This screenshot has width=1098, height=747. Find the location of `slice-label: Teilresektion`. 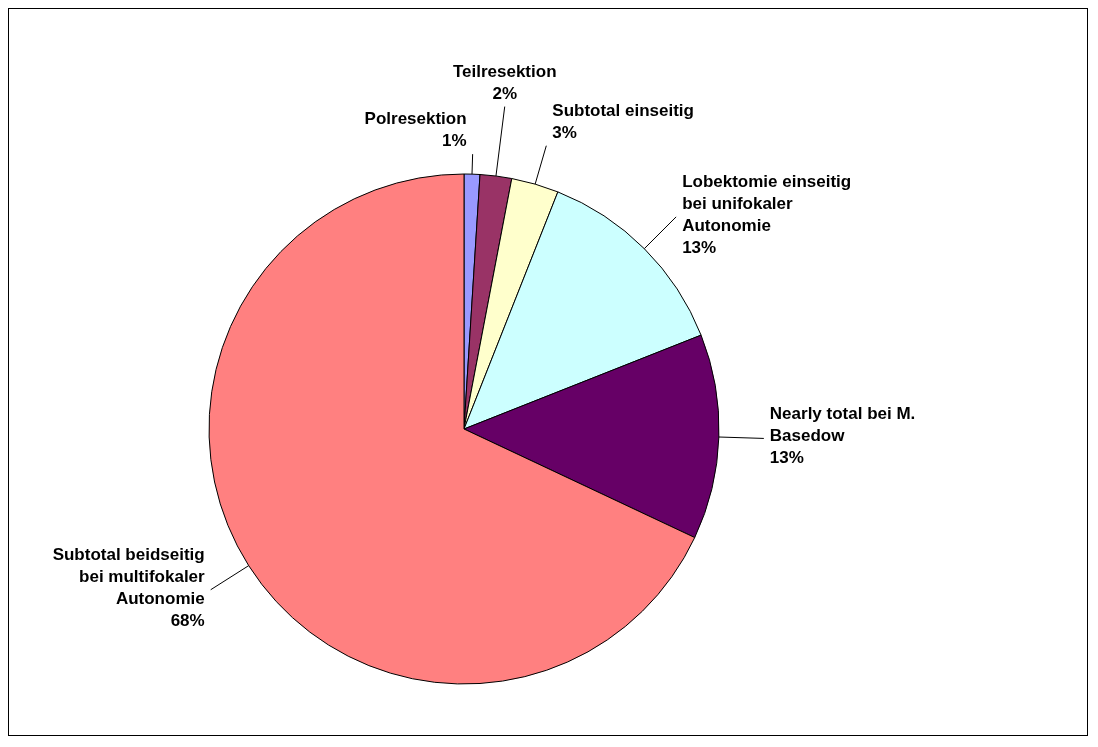

slice-label: Teilresektion is located at coordinates (504, 71).